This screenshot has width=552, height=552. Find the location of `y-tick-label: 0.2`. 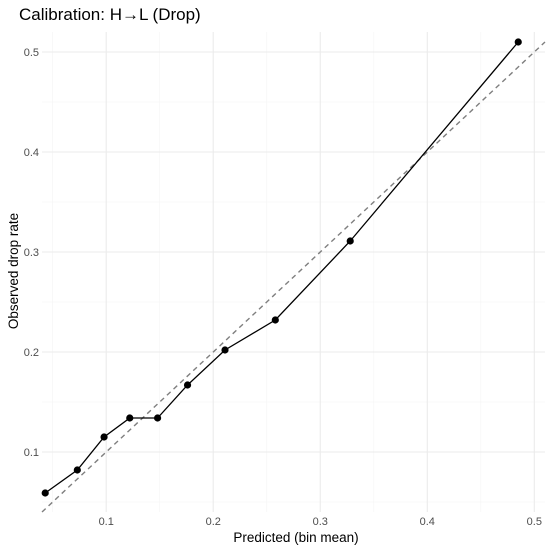

y-tick-label: 0.2 is located at coordinates (31, 353).